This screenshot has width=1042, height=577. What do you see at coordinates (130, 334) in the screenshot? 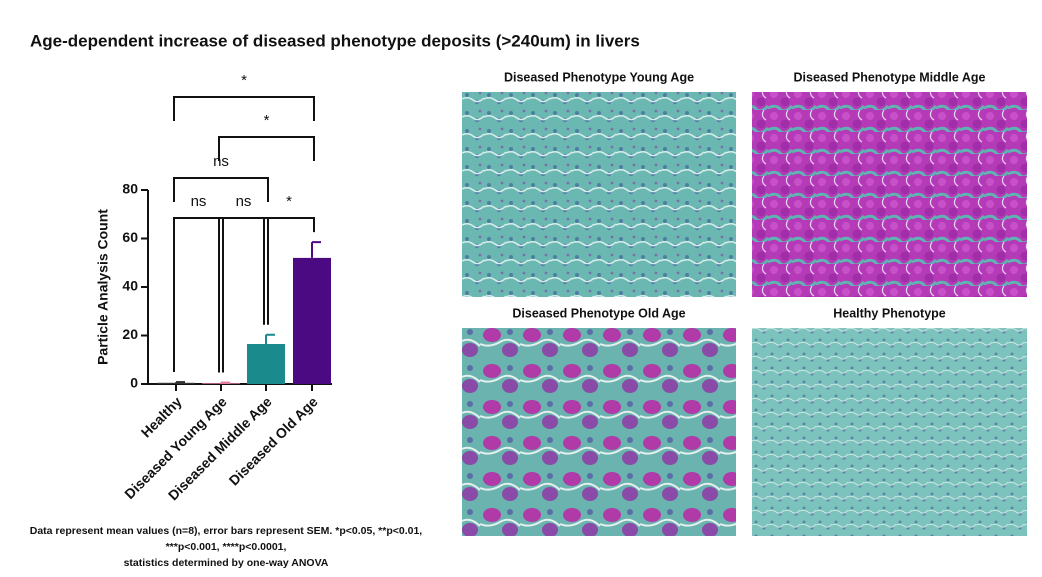
I see `y-tick-label: 20` at bounding box center [130, 334].